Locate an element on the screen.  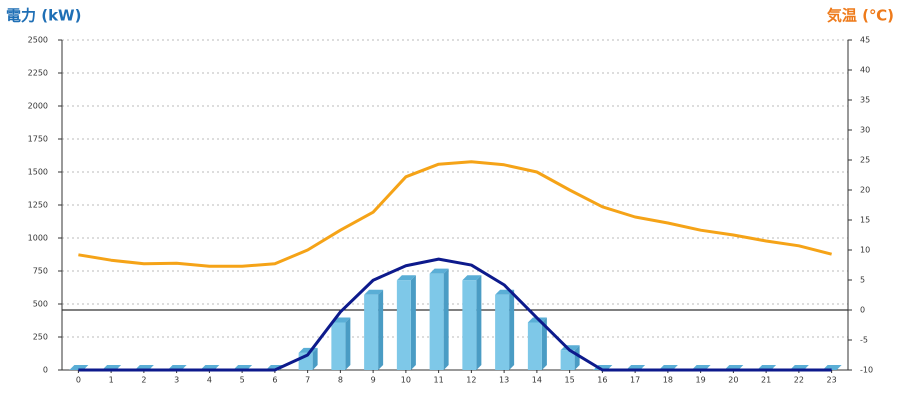
y2-tick-label: 15 is located at coordinates (865, 220).